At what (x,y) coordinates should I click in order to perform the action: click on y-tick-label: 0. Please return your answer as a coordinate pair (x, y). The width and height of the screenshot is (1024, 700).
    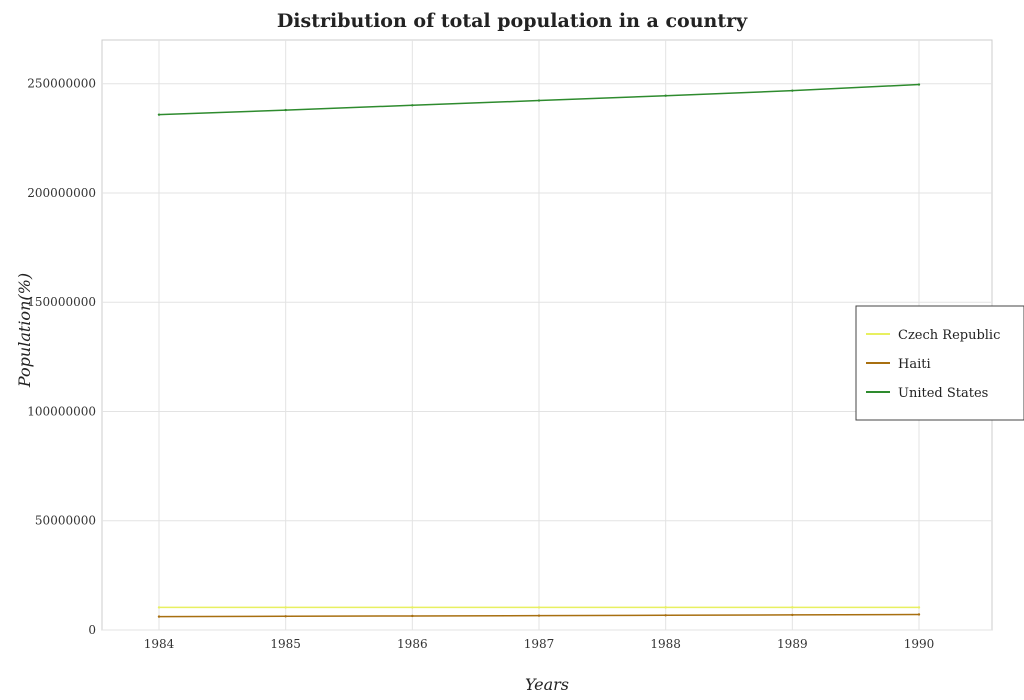
    Looking at the image, I should click on (92, 630).